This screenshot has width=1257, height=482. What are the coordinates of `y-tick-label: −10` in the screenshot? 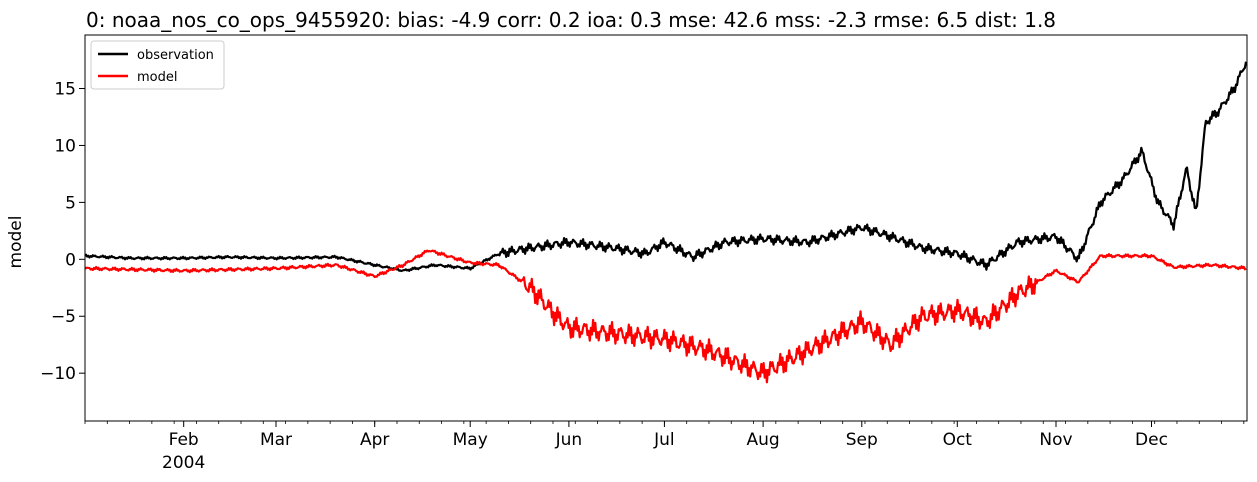 It's located at (58, 374).